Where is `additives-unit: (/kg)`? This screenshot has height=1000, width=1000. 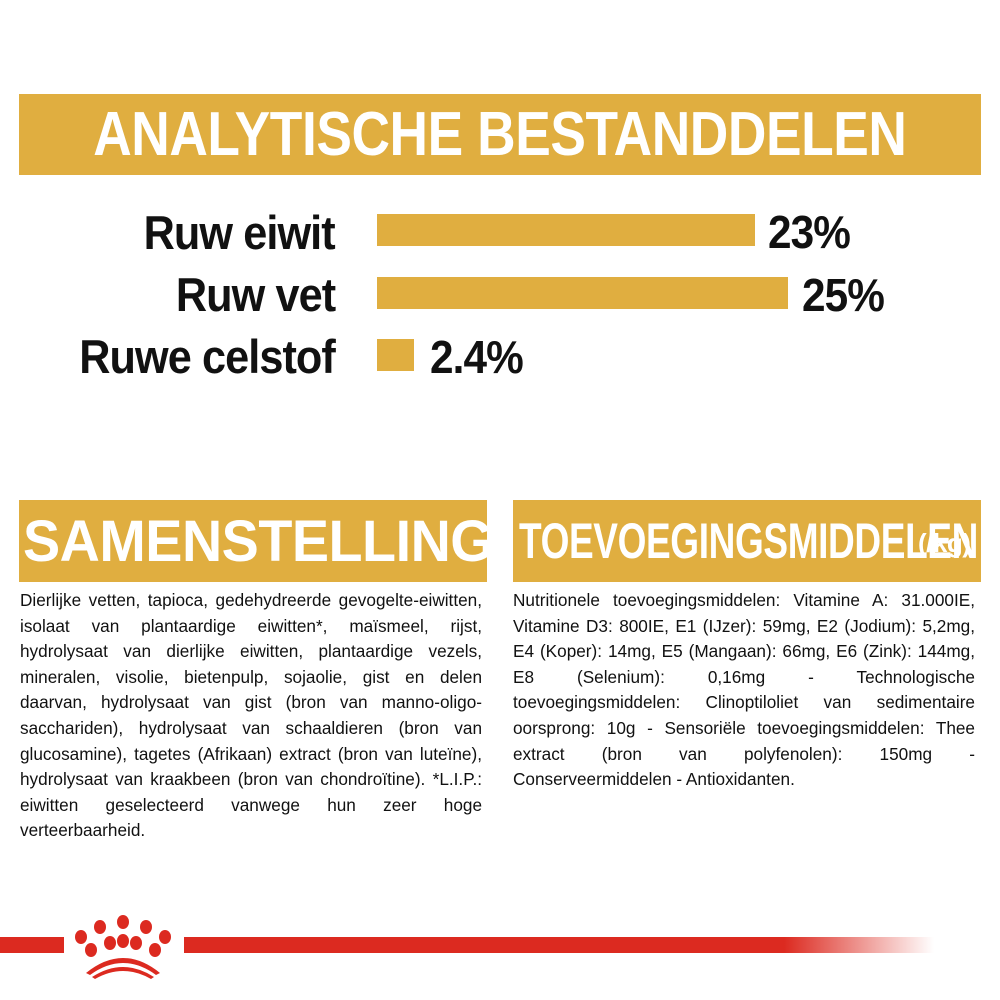
additives-unit: (/kg) is located at coordinates (944, 543).